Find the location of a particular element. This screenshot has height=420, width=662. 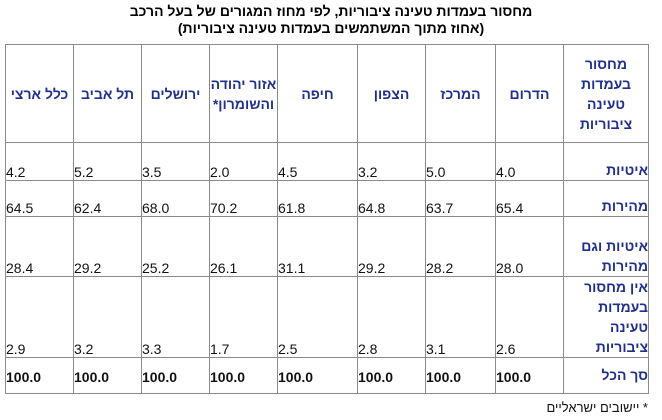

row-label: סך הכל is located at coordinates (606, 375).